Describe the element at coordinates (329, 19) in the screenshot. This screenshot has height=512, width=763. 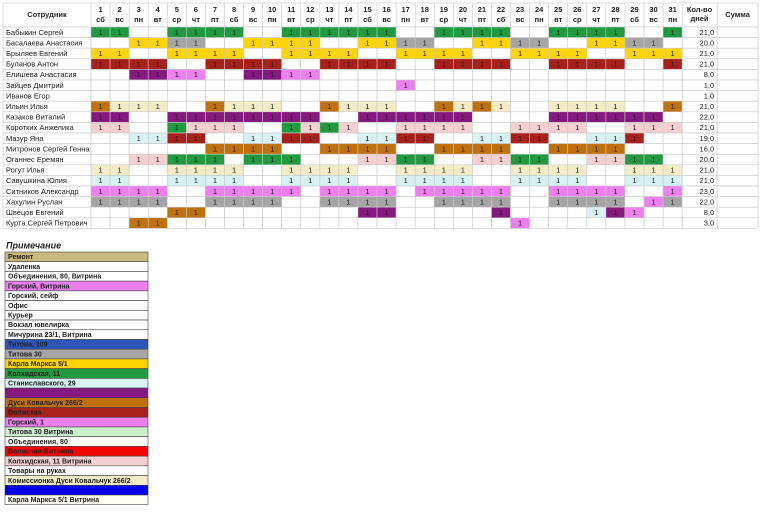
I see `day-weekday: чт` at that location.